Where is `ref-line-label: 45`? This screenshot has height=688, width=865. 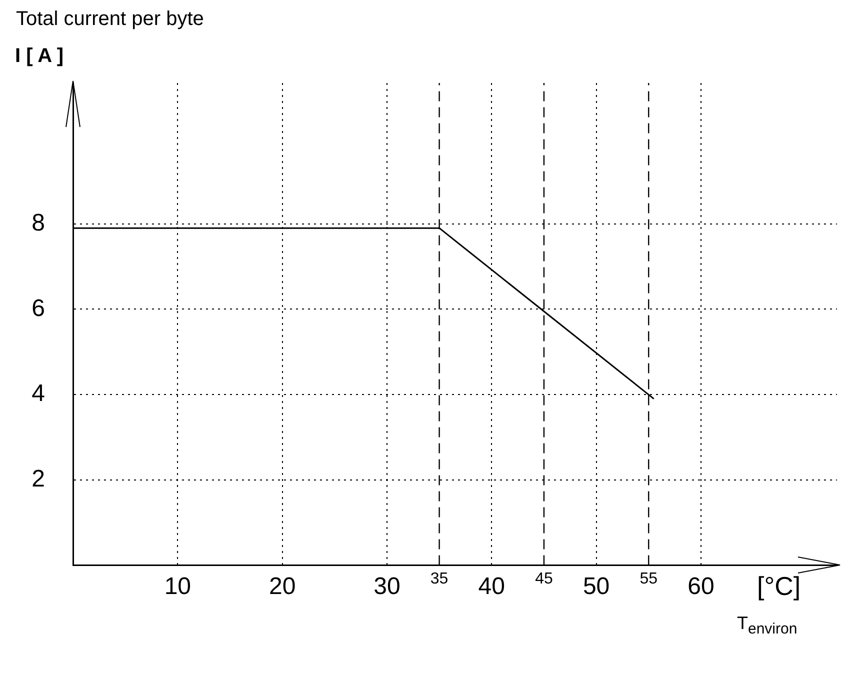 ref-line-label: 45 is located at coordinates (544, 579).